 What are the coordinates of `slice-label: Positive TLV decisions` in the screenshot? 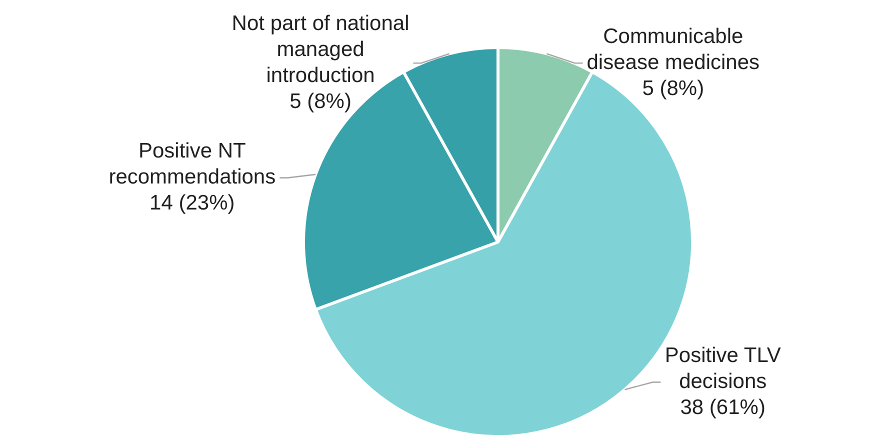 It's located at (722, 368).